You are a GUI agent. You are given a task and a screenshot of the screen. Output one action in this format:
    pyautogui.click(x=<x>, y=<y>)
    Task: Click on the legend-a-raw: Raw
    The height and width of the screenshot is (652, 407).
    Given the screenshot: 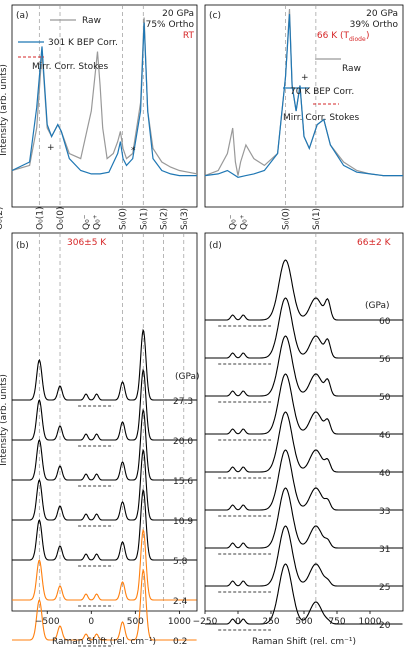 What is the action you would take?
    pyautogui.click(x=91, y=21)
    